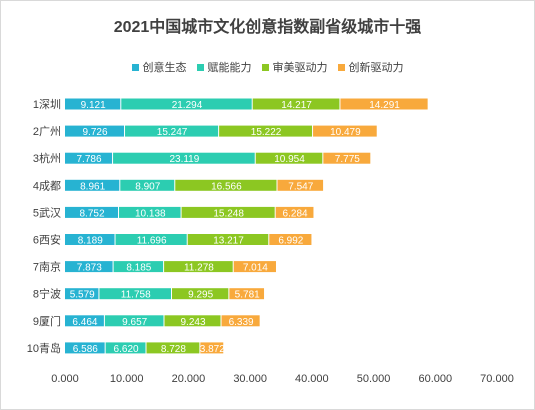 Image resolution: width=535 pixels, height=410 pixels. I want to click on data-label: 8.189, so click(90, 241).